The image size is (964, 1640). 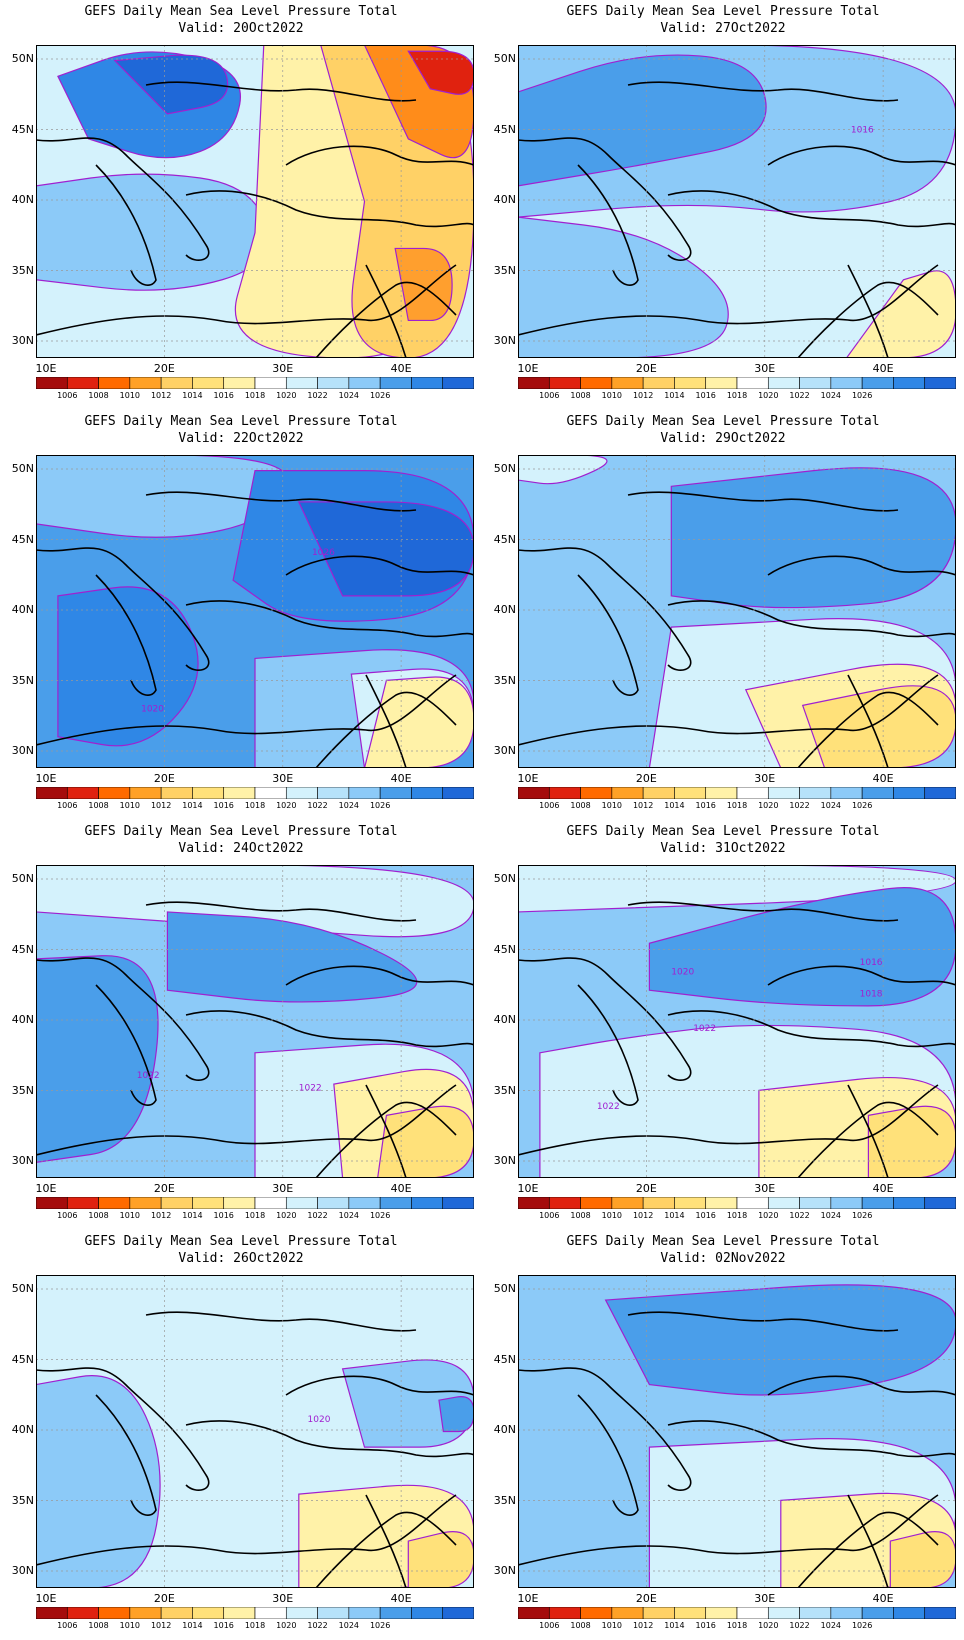 I want to click on pressure-map: 1020, so click(x=255, y=1431).